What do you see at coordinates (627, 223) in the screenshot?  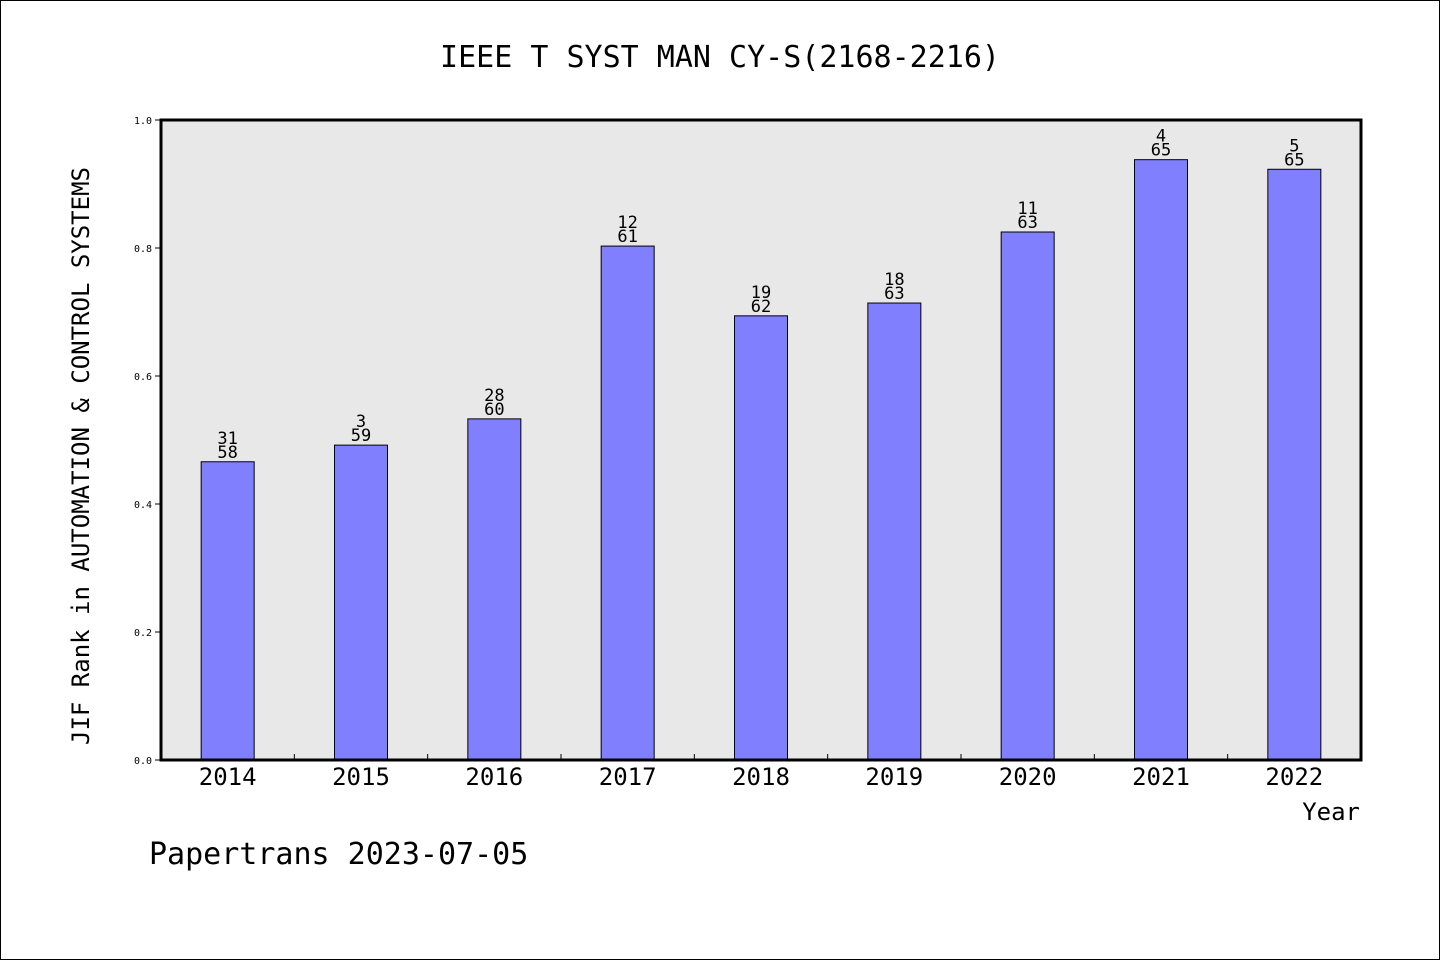 I see `rank-label: 12` at bounding box center [627, 223].